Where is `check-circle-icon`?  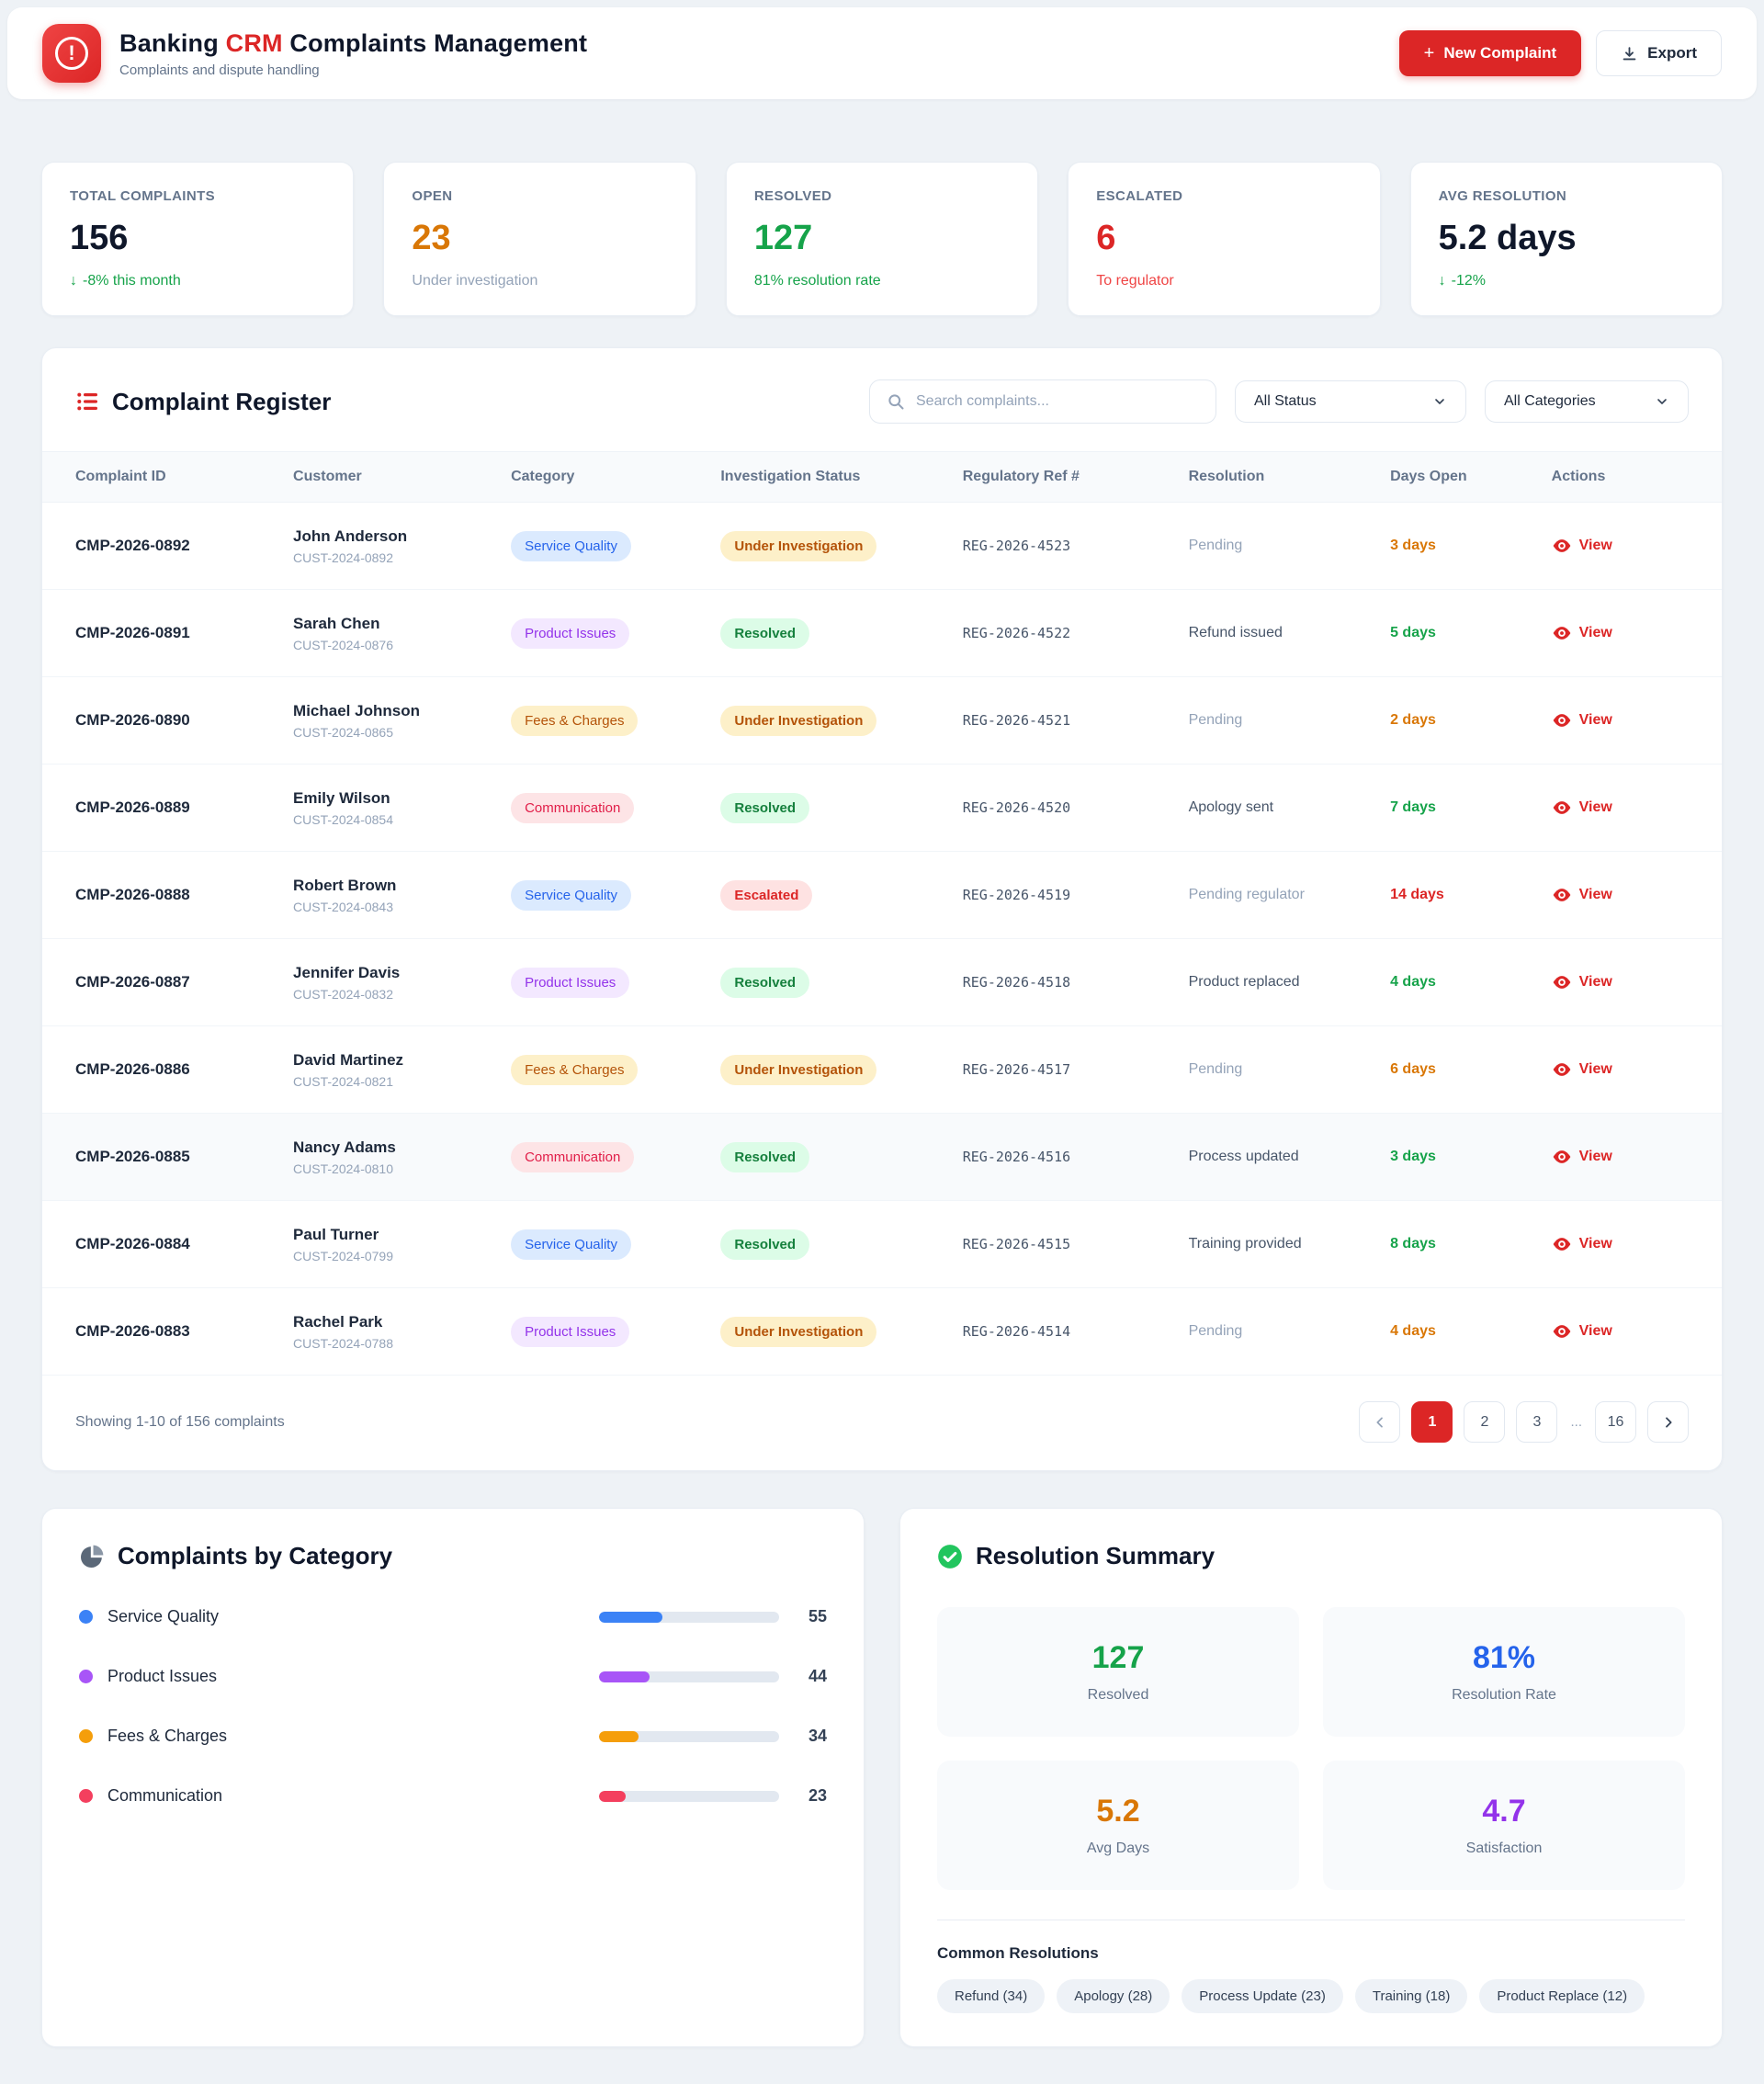
check-circle-icon is located at coordinates (950, 1556).